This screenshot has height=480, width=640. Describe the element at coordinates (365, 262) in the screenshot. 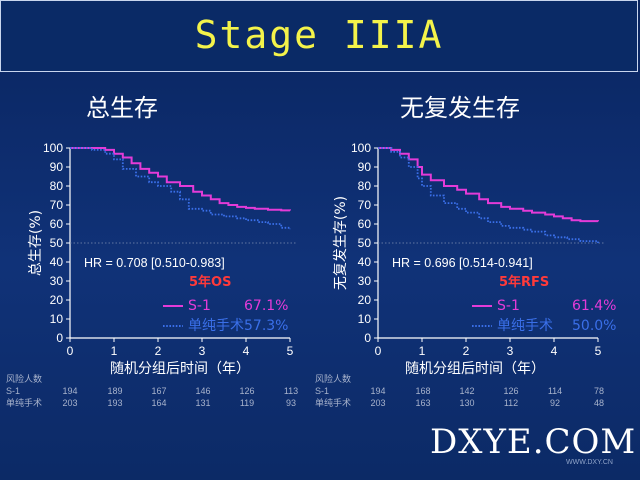

I see `rfs-y-tick-label: 40` at that location.